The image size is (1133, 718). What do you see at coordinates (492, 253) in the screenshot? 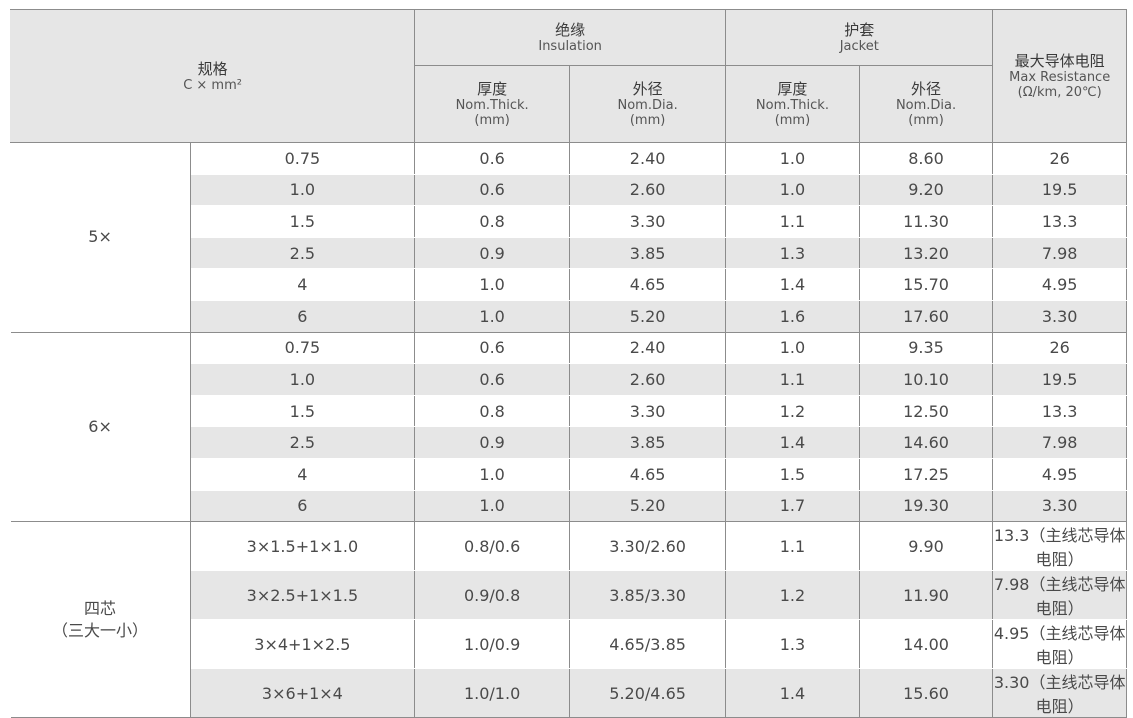
I see `cell-insulation-thick: 0.9` at bounding box center [492, 253].